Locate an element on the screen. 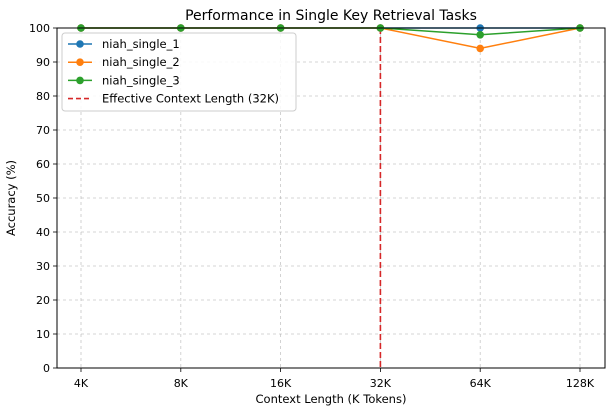 This screenshot has height=409, width=614. legend-item: niah_single_2 is located at coordinates (124, 62).